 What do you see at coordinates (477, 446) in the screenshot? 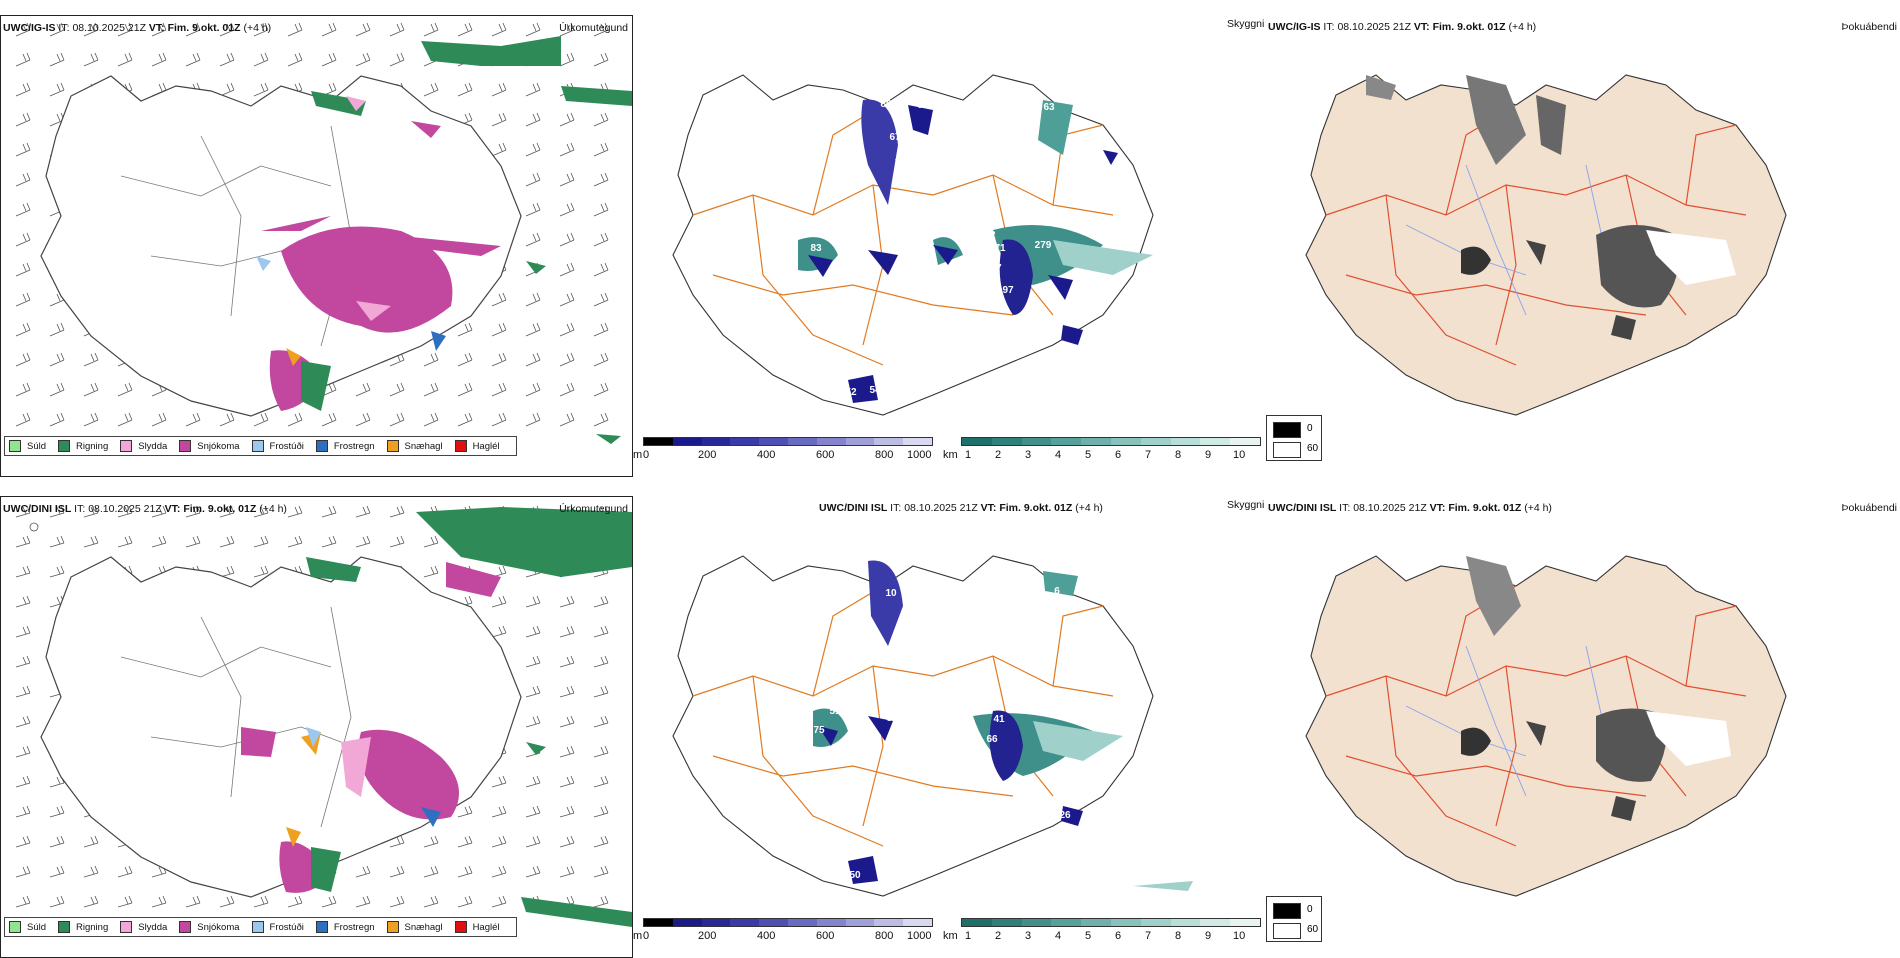
I see `legend-item-haglél: Haglél` at bounding box center [477, 446].